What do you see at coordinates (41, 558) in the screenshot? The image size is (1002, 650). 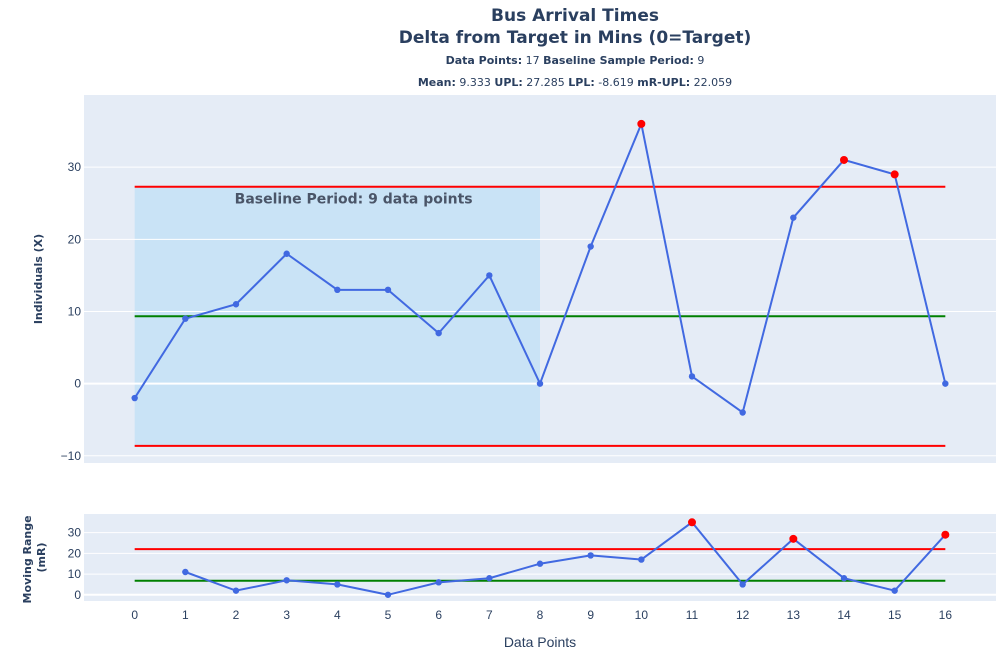 I see `moving-range-y-label-line2: (mR)` at bounding box center [41, 558].